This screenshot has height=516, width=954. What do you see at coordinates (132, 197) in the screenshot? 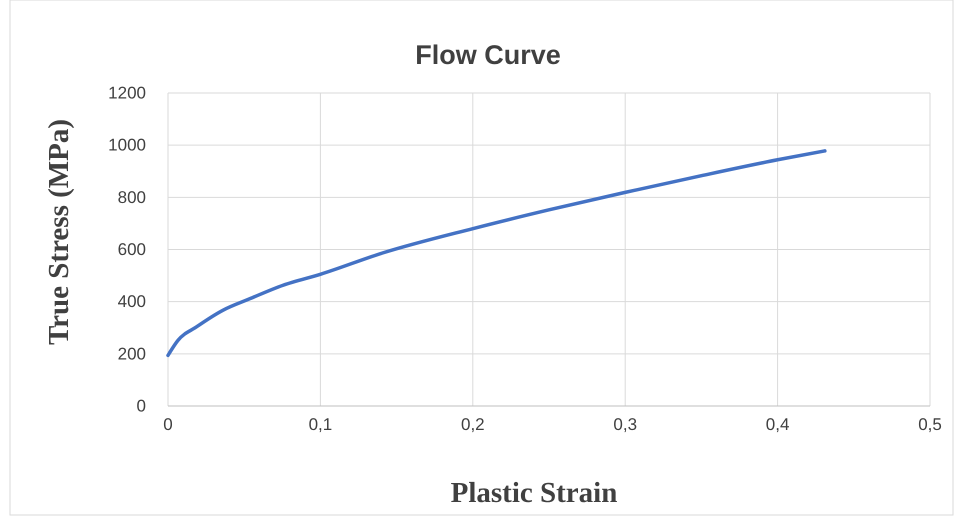
I see `y-tick-label: 800` at bounding box center [132, 197].